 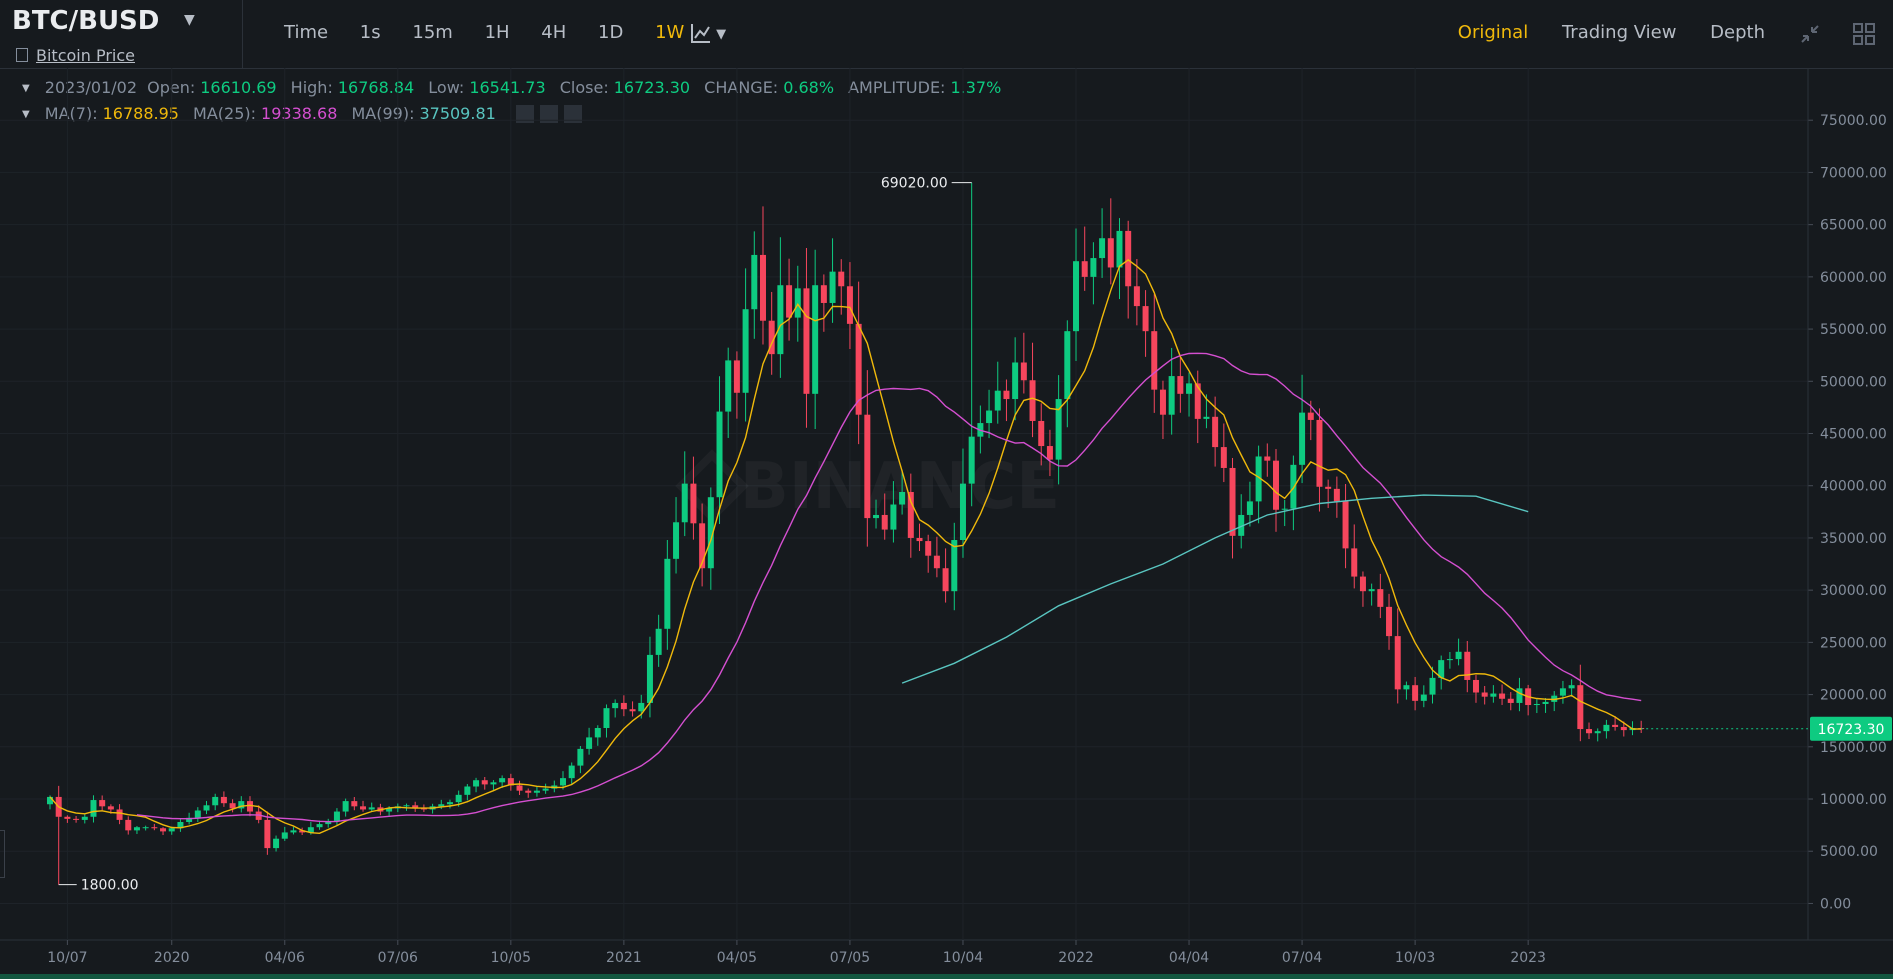 I want to click on tab-time: Time, so click(x=306, y=32).